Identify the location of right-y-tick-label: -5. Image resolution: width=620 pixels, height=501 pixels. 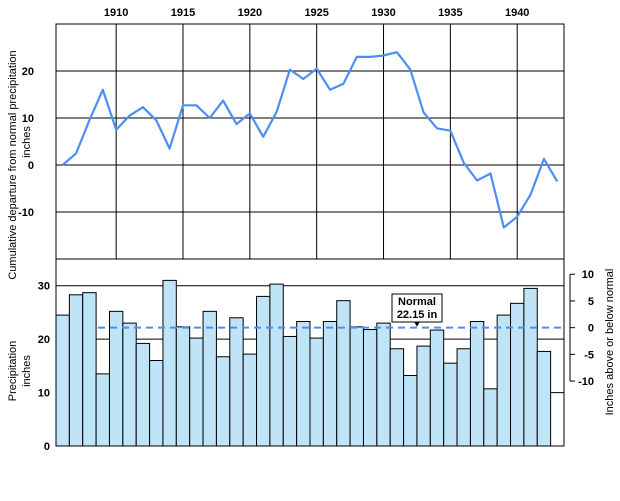
(589, 355).